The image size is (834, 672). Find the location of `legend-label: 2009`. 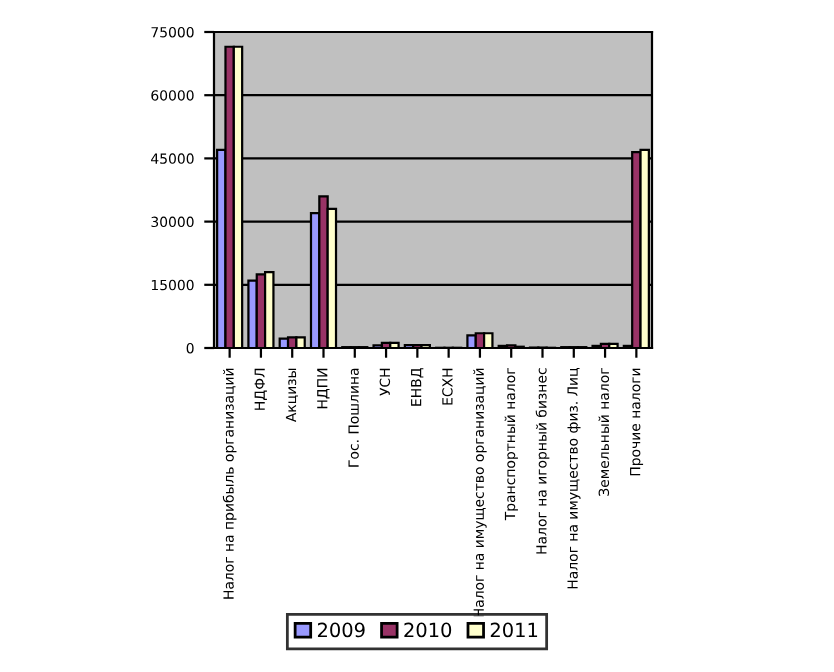

legend-label: 2009 is located at coordinates (341, 630).